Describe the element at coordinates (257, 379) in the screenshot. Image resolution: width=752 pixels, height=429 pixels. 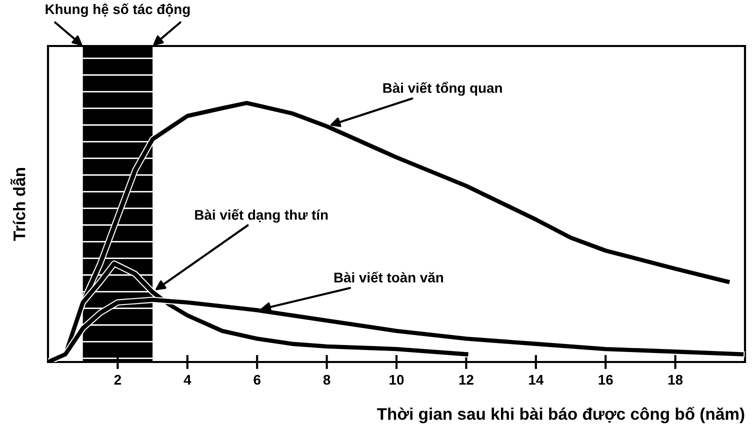
I see `x-tick-label: 6` at that location.